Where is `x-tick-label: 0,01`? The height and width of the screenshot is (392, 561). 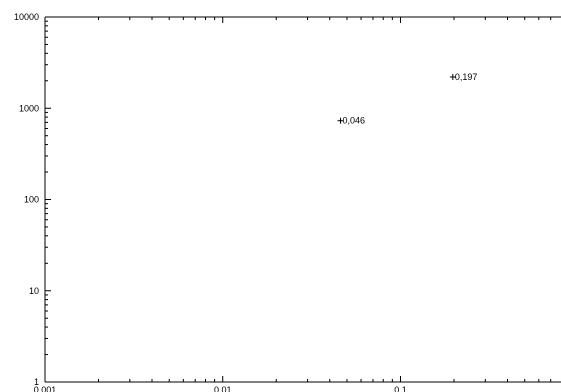 x-tick-label: 0,01 is located at coordinates (223, 388).